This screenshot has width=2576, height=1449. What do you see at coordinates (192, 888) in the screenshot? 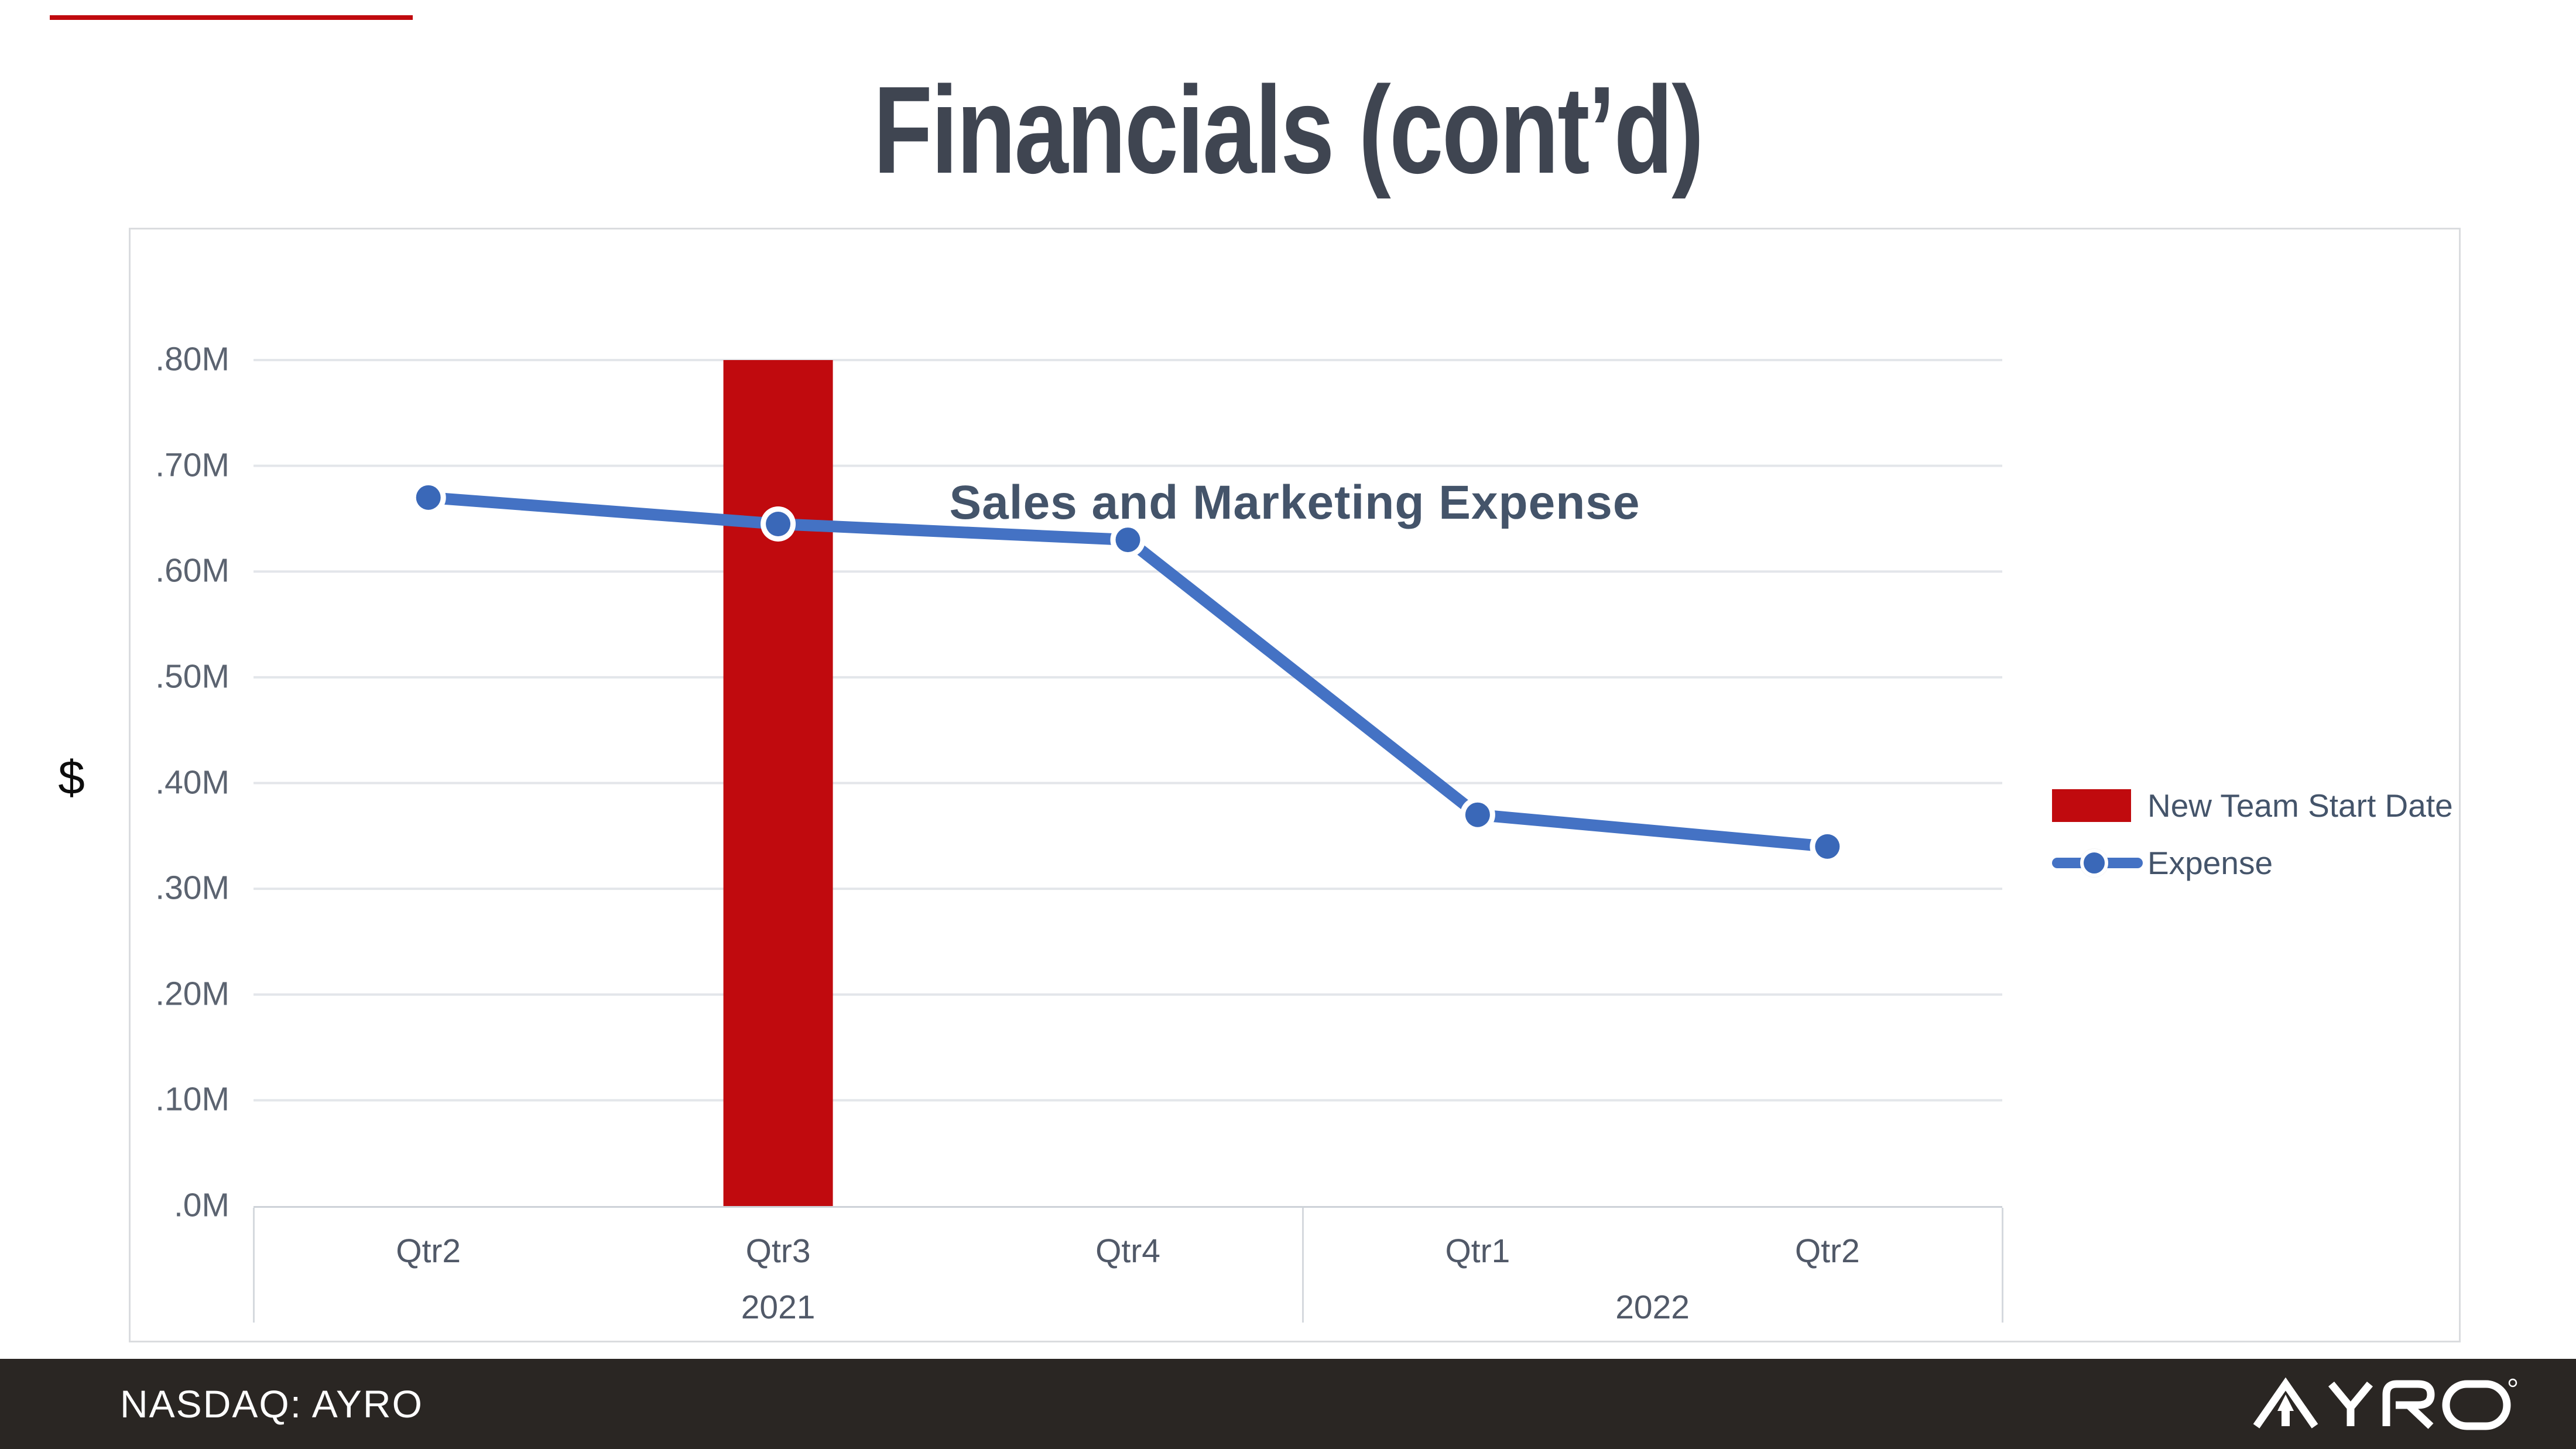
I see `y-tick-label: .30M` at bounding box center [192, 888].